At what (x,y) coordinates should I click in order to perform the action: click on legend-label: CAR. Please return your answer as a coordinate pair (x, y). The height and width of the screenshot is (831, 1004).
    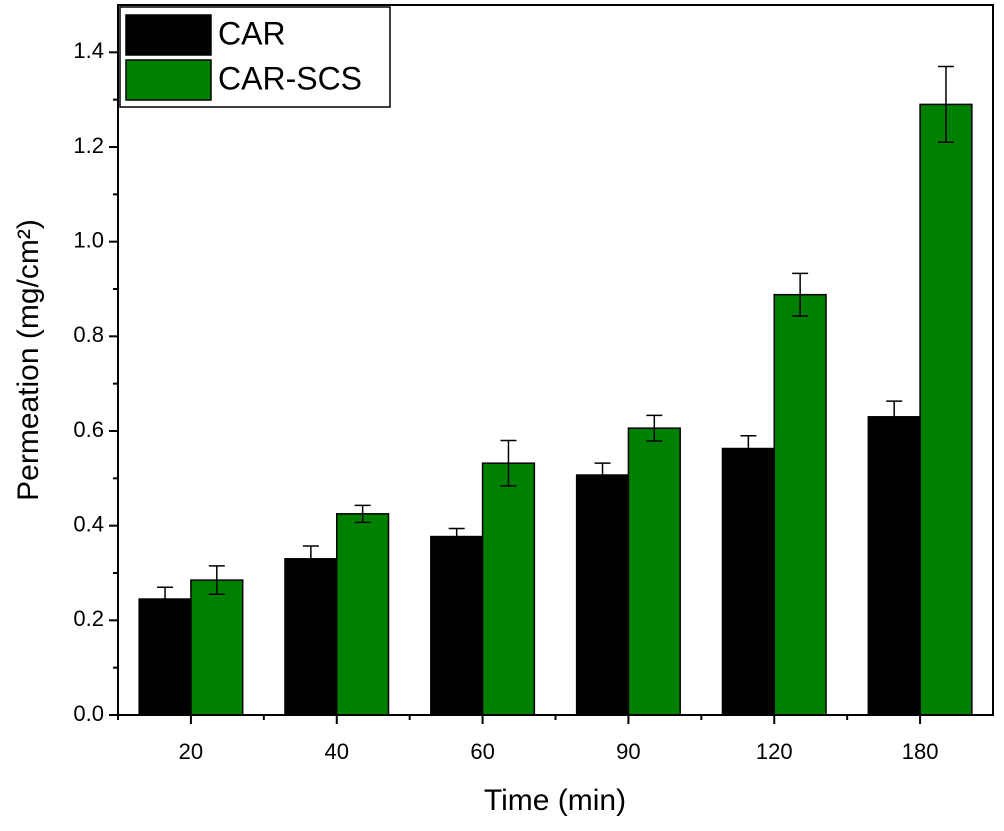
    Looking at the image, I should click on (252, 33).